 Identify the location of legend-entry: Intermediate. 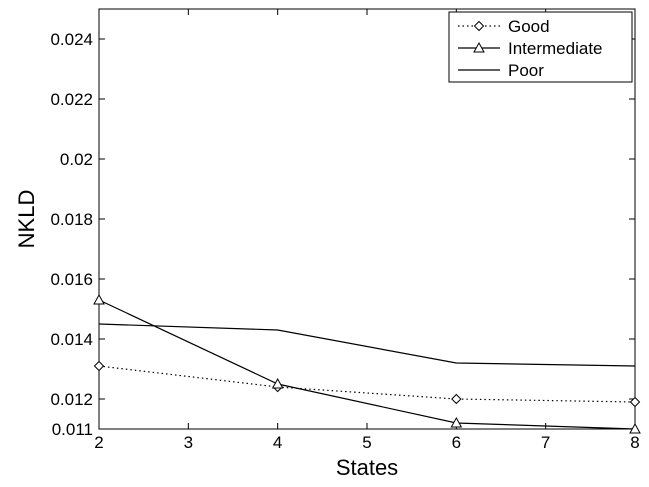
(530, 48).